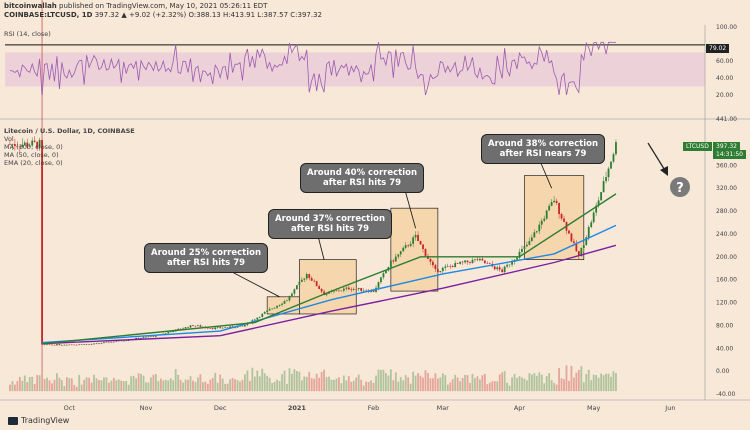  Describe the element at coordinates (33, 163) in the screenshot. I see `indicator-ema20: EMA (20, close, 0)` at that location.